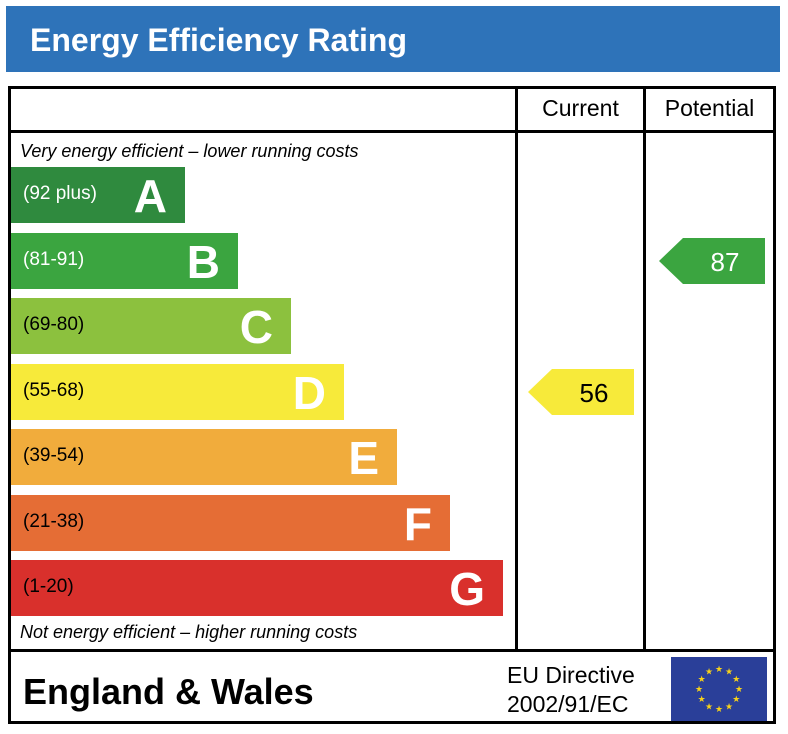 This screenshot has width=788, height=734. What do you see at coordinates (644, 369) in the screenshot?
I see `potential-column-divider` at bounding box center [644, 369].